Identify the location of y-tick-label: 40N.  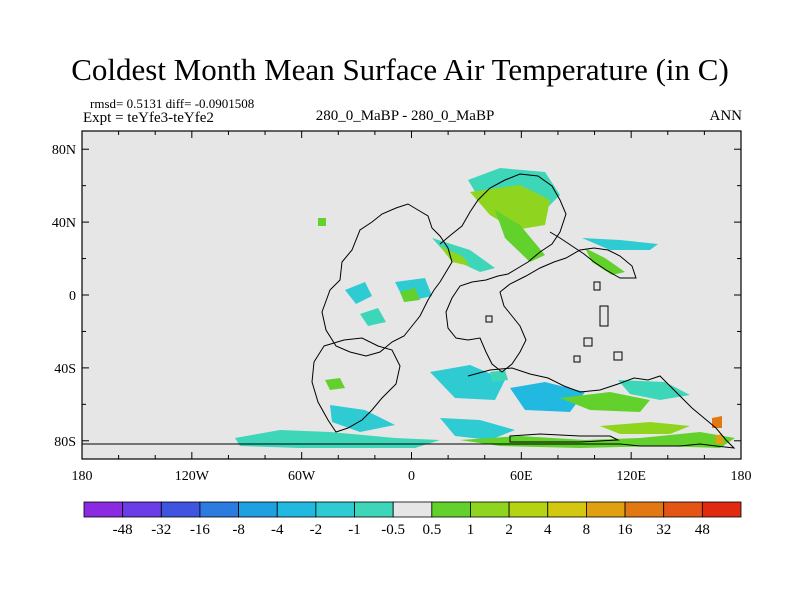
(64, 223).